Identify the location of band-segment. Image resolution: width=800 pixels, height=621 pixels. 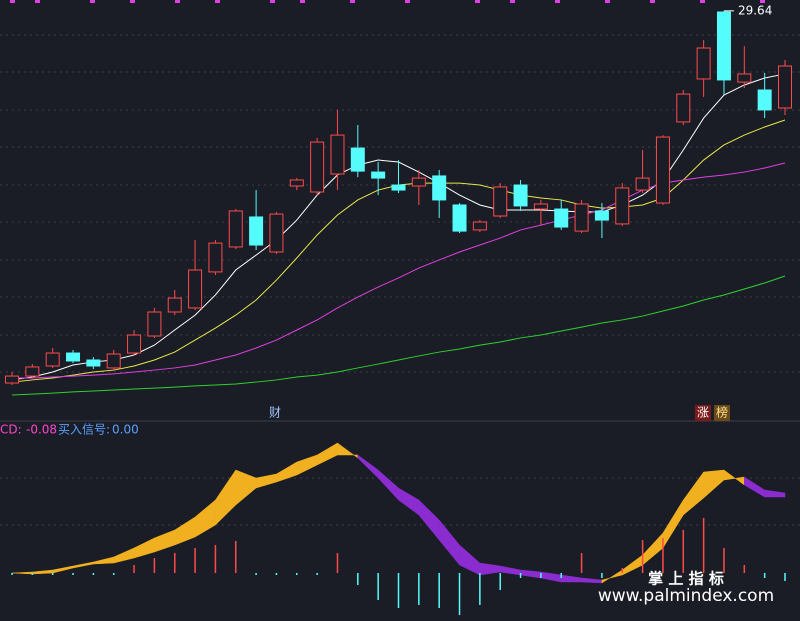
(775, 493).